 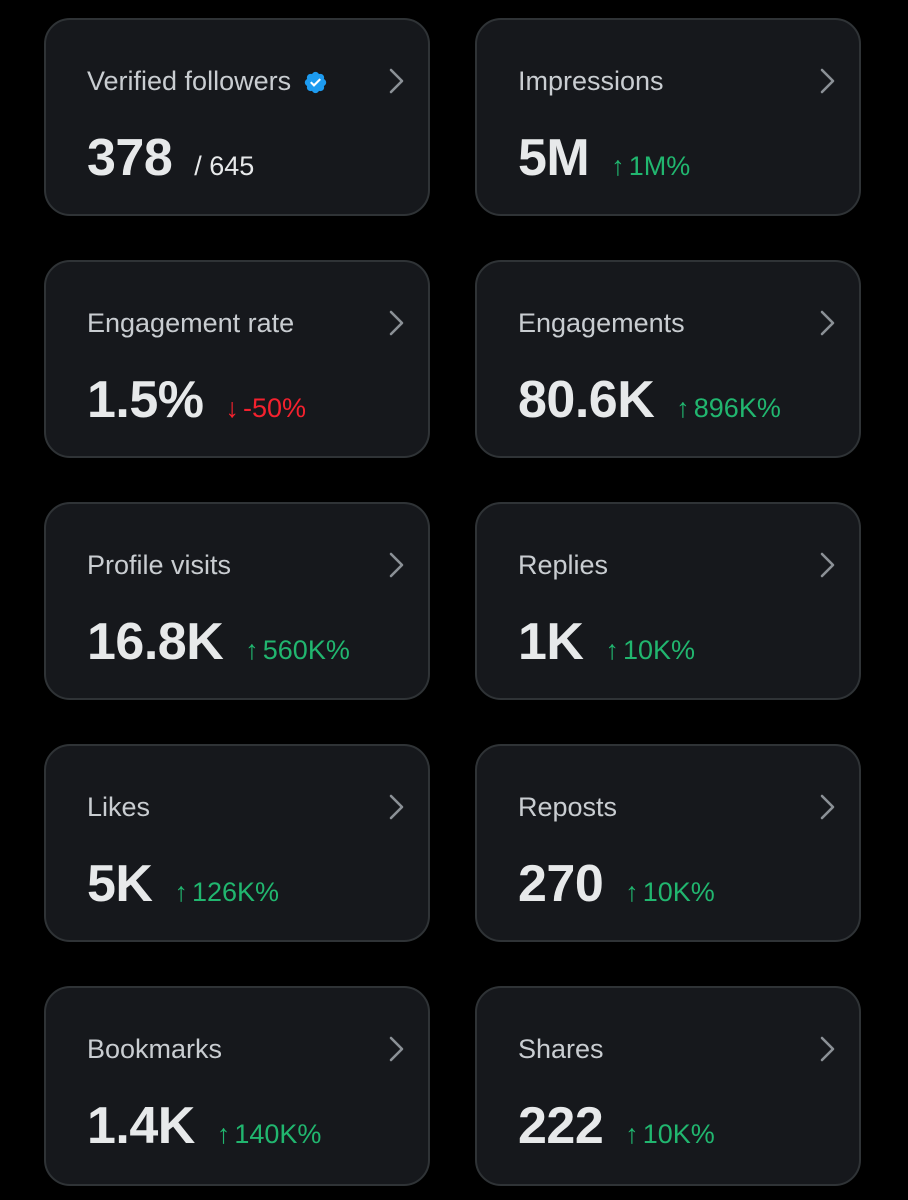 I want to click on change-indicator: ↑ 896K%, so click(x=728, y=408).